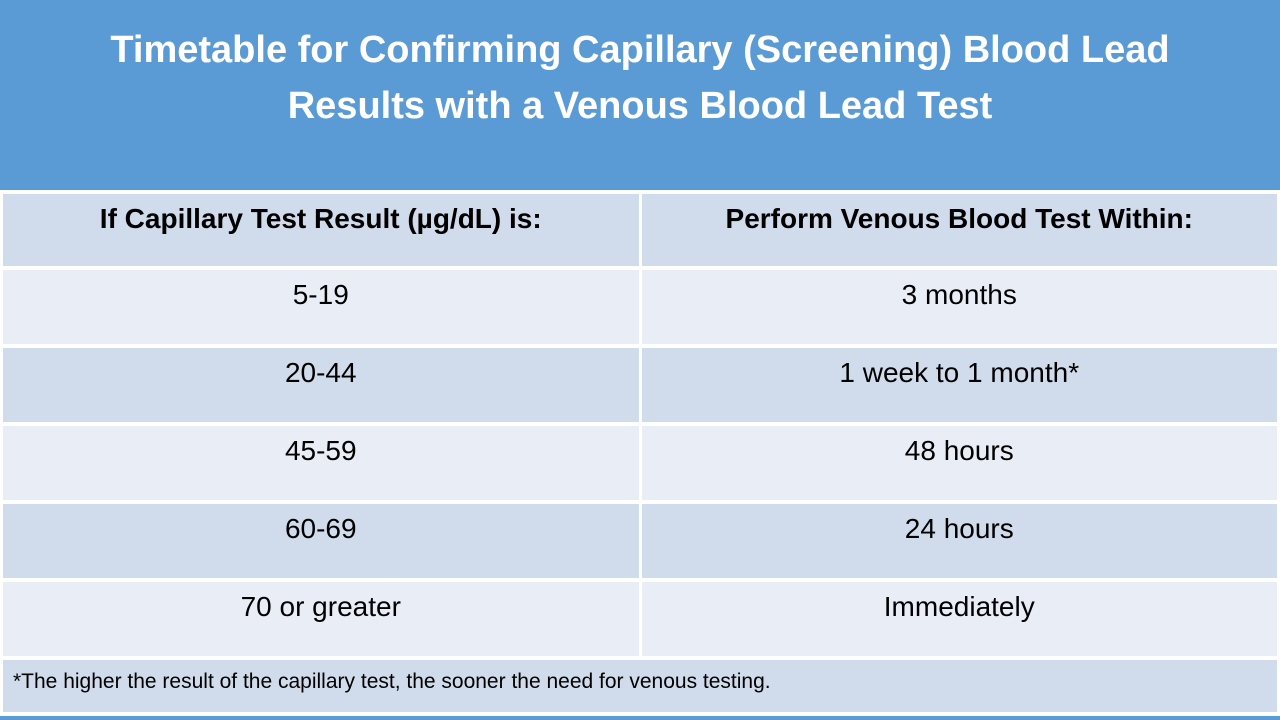  Describe the element at coordinates (959, 230) in the screenshot. I see `column-header-venous-test: Perform Venous Blood Test Within:` at that location.